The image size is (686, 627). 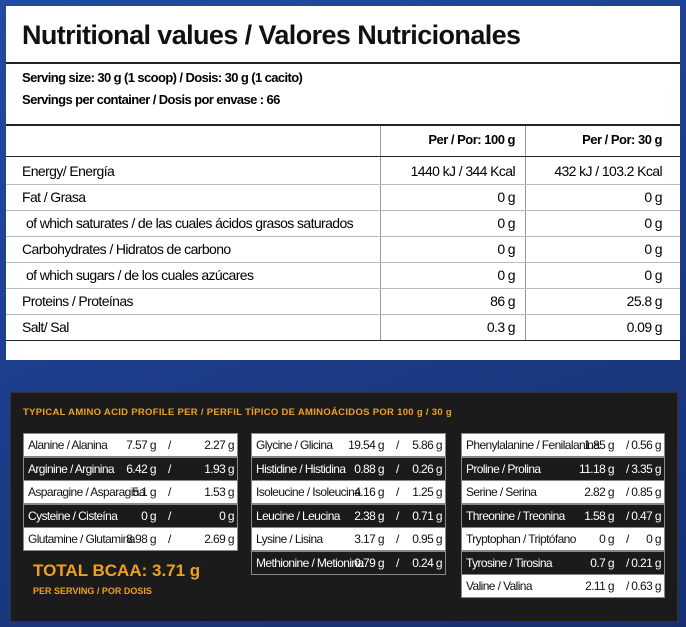 I want to click on row-value: 1440 kJ / 344 Kcal, so click(x=463, y=171).